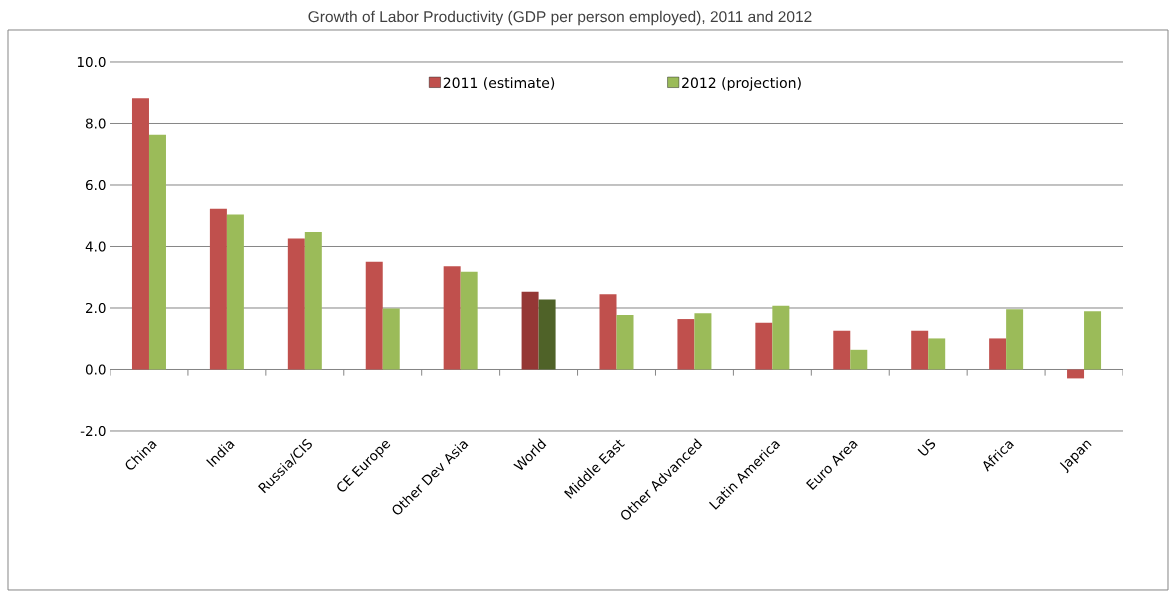 This screenshot has height=597, width=1176. Describe the element at coordinates (741, 84) in the screenshot. I see `legend-label: 2012 (projection)` at that location.